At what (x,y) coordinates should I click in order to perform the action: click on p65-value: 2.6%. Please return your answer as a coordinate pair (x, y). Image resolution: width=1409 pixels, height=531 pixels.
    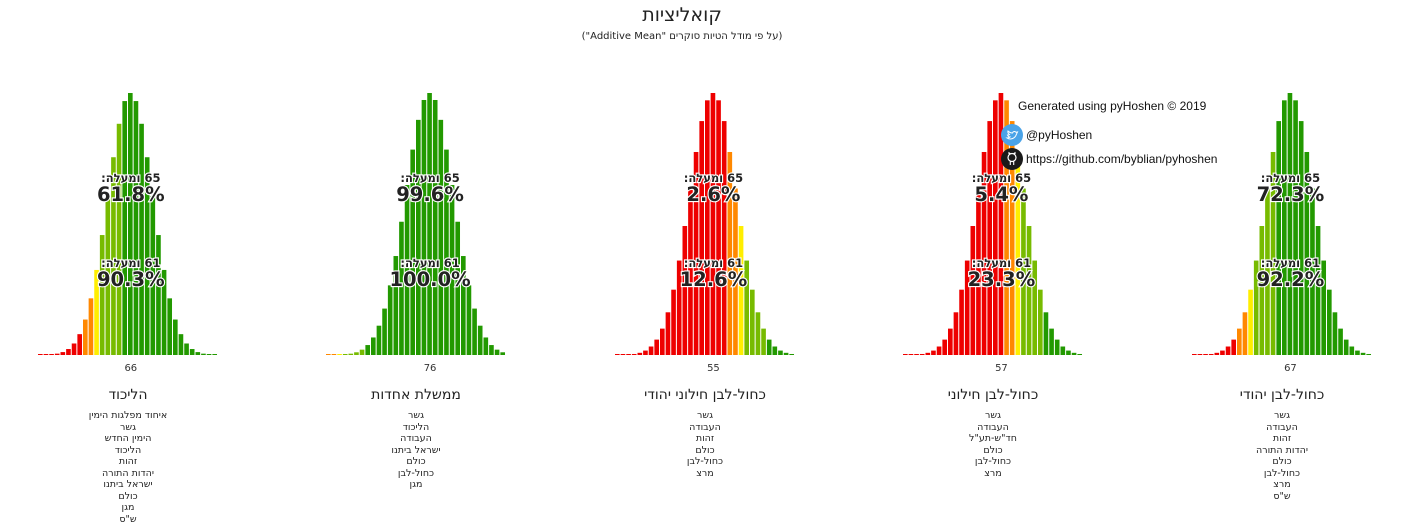
    Looking at the image, I should click on (713, 194).